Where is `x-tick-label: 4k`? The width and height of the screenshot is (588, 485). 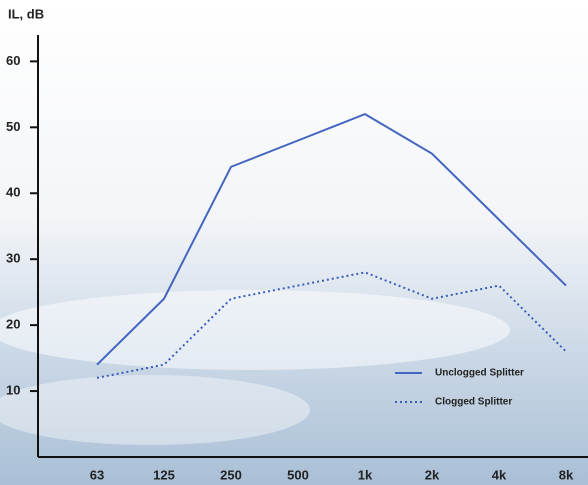 x-tick-label: 4k is located at coordinates (499, 474).